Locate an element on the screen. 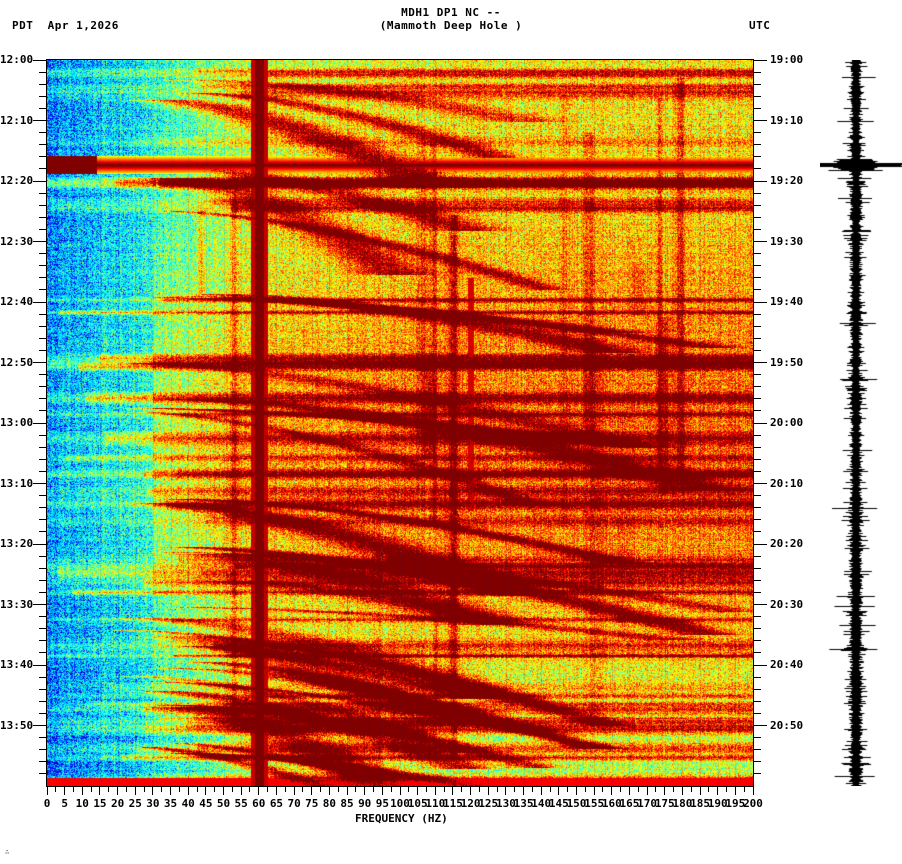 The image size is (902, 864). tick-label-frequency: 170 is located at coordinates (647, 803).